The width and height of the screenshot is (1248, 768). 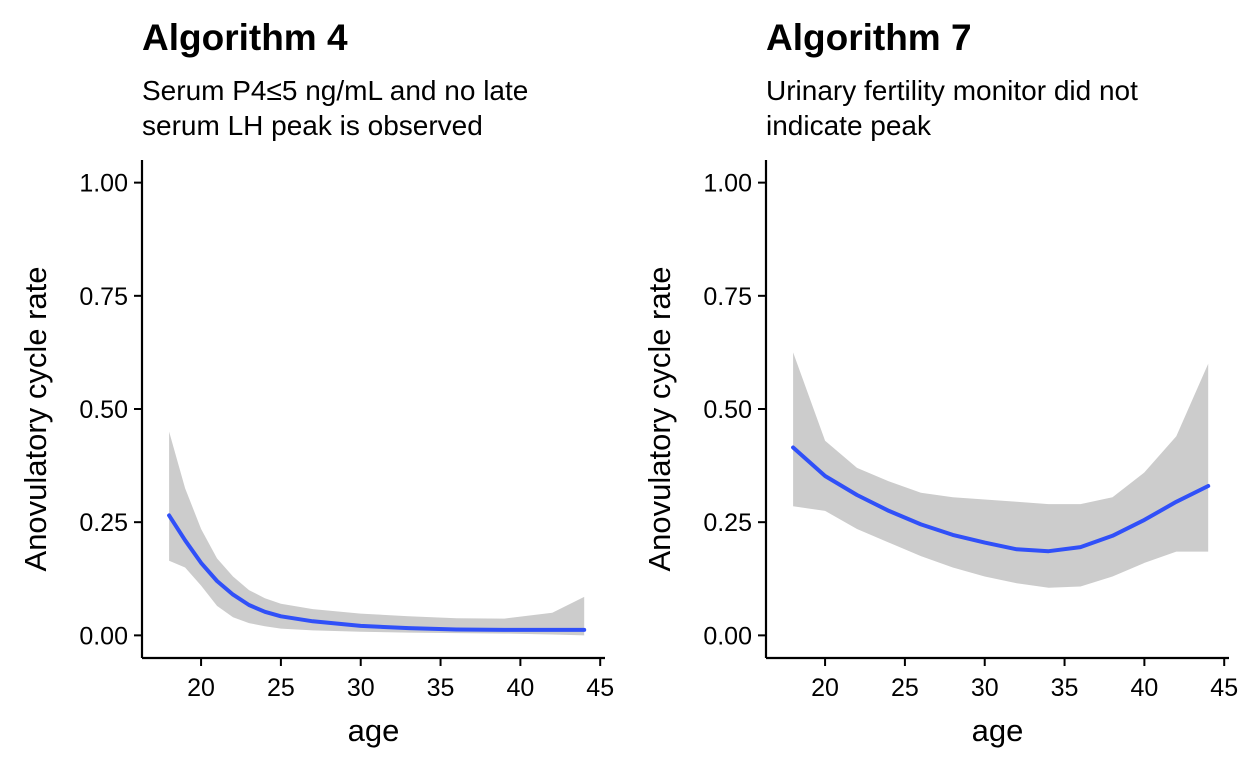 What do you see at coordinates (335, 90) in the screenshot?
I see `chart-subtitle-line: Serum P4≤5 ng/mL and no late` at bounding box center [335, 90].